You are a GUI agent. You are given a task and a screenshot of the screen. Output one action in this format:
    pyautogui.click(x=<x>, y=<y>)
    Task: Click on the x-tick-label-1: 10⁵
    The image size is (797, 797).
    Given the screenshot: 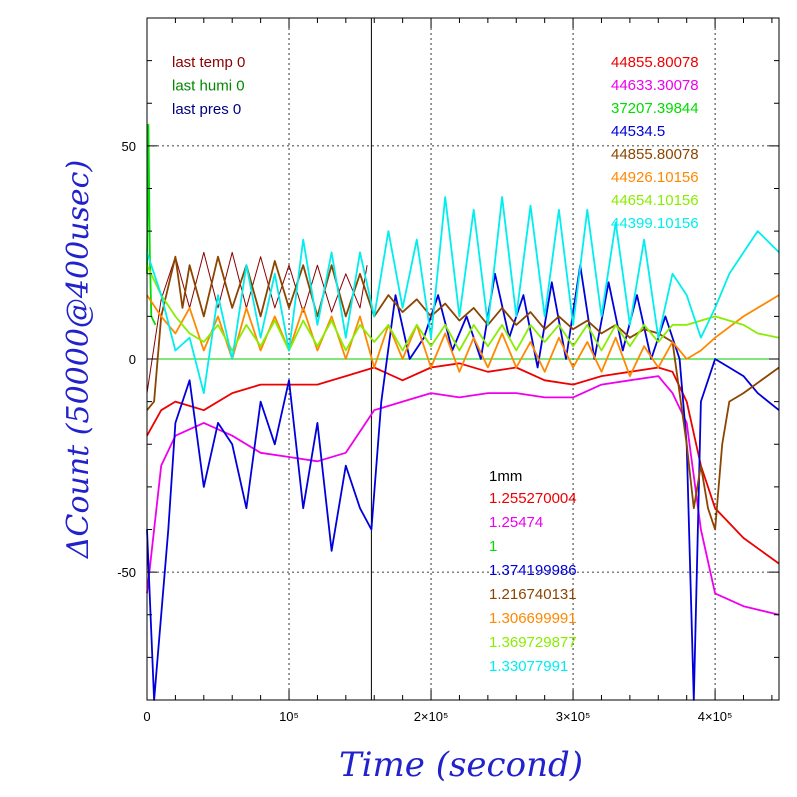 What is the action you would take?
    pyautogui.click(x=289, y=716)
    